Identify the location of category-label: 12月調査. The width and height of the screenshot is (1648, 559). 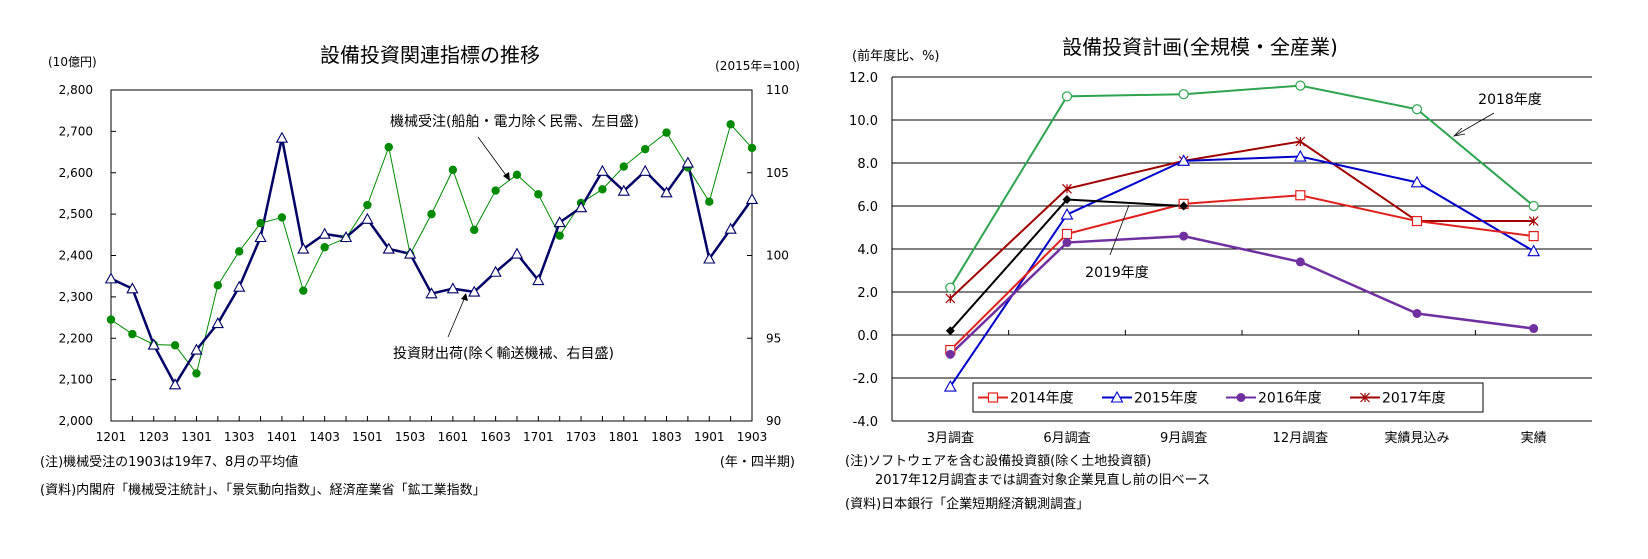
(1301, 438).